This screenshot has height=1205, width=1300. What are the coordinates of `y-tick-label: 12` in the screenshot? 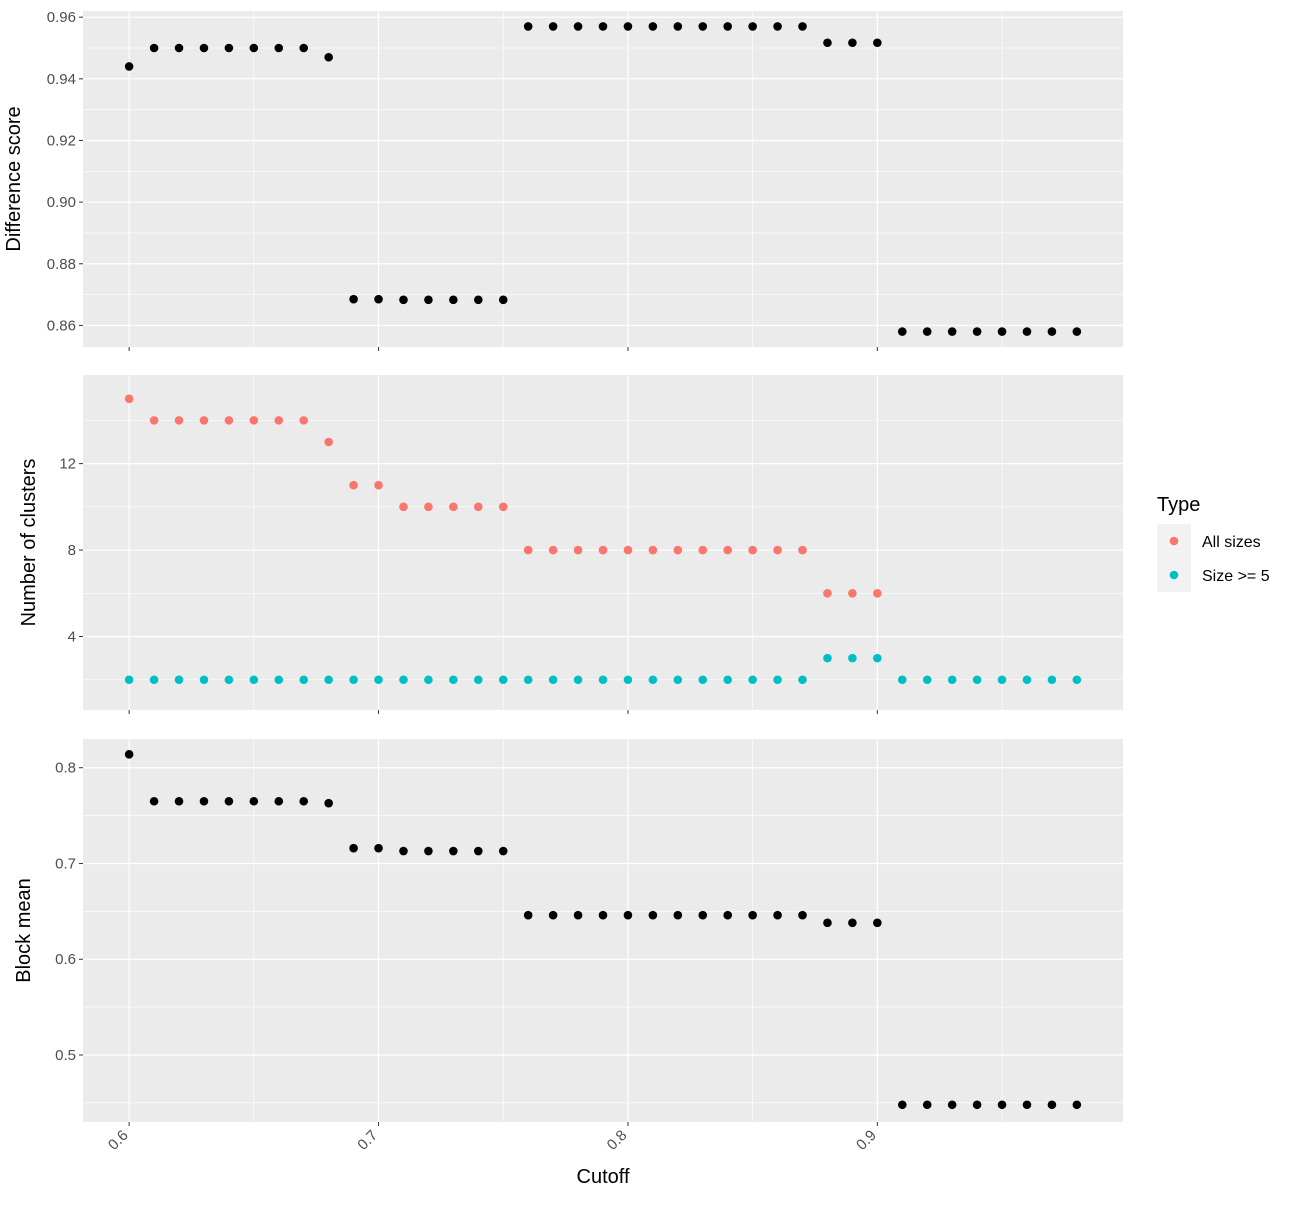 It's located at (67, 464).